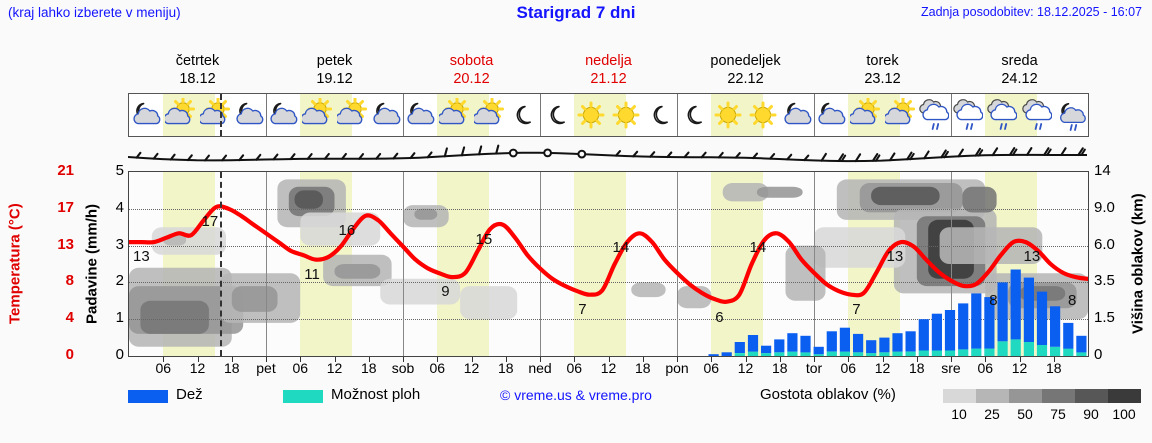 This screenshot has width=1152, height=443. Describe the element at coordinates (484, 239) in the screenshot. I see `temperature-label-6: 15` at that location.